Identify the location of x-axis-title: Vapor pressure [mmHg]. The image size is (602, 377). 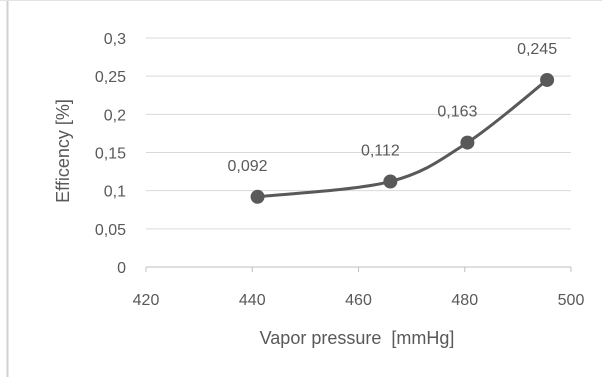
(357, 338).